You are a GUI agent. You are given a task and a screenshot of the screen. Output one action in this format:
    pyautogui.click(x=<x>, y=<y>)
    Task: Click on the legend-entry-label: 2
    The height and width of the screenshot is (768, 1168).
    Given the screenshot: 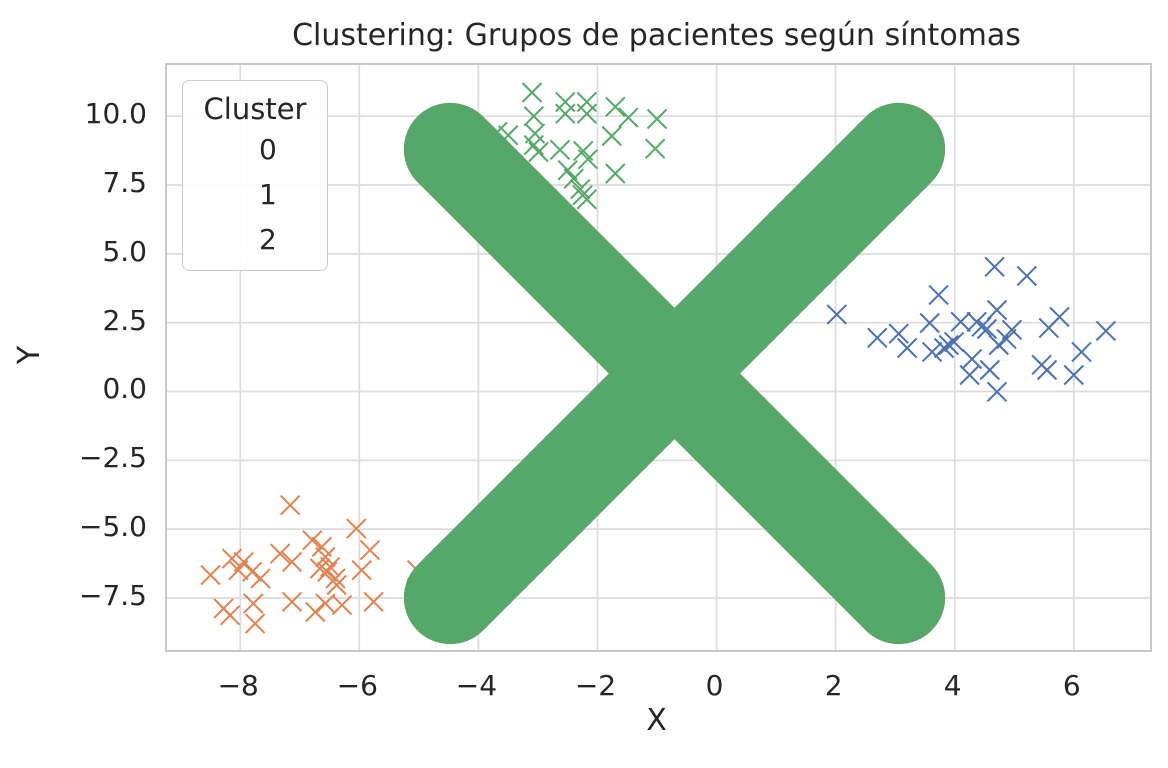 What is the action you would take?
    pyautogui.click(x=268, y=239)
    